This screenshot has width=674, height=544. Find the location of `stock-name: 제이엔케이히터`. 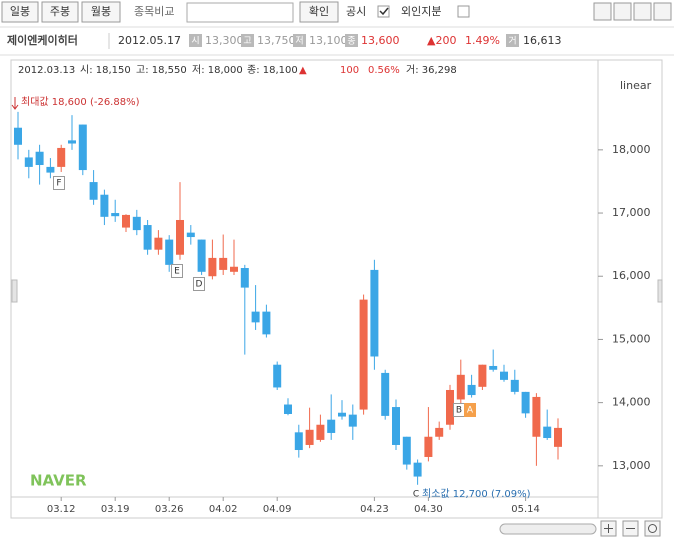

stock-name: 제이엔케이히터 is located at coordinates (42, 40).